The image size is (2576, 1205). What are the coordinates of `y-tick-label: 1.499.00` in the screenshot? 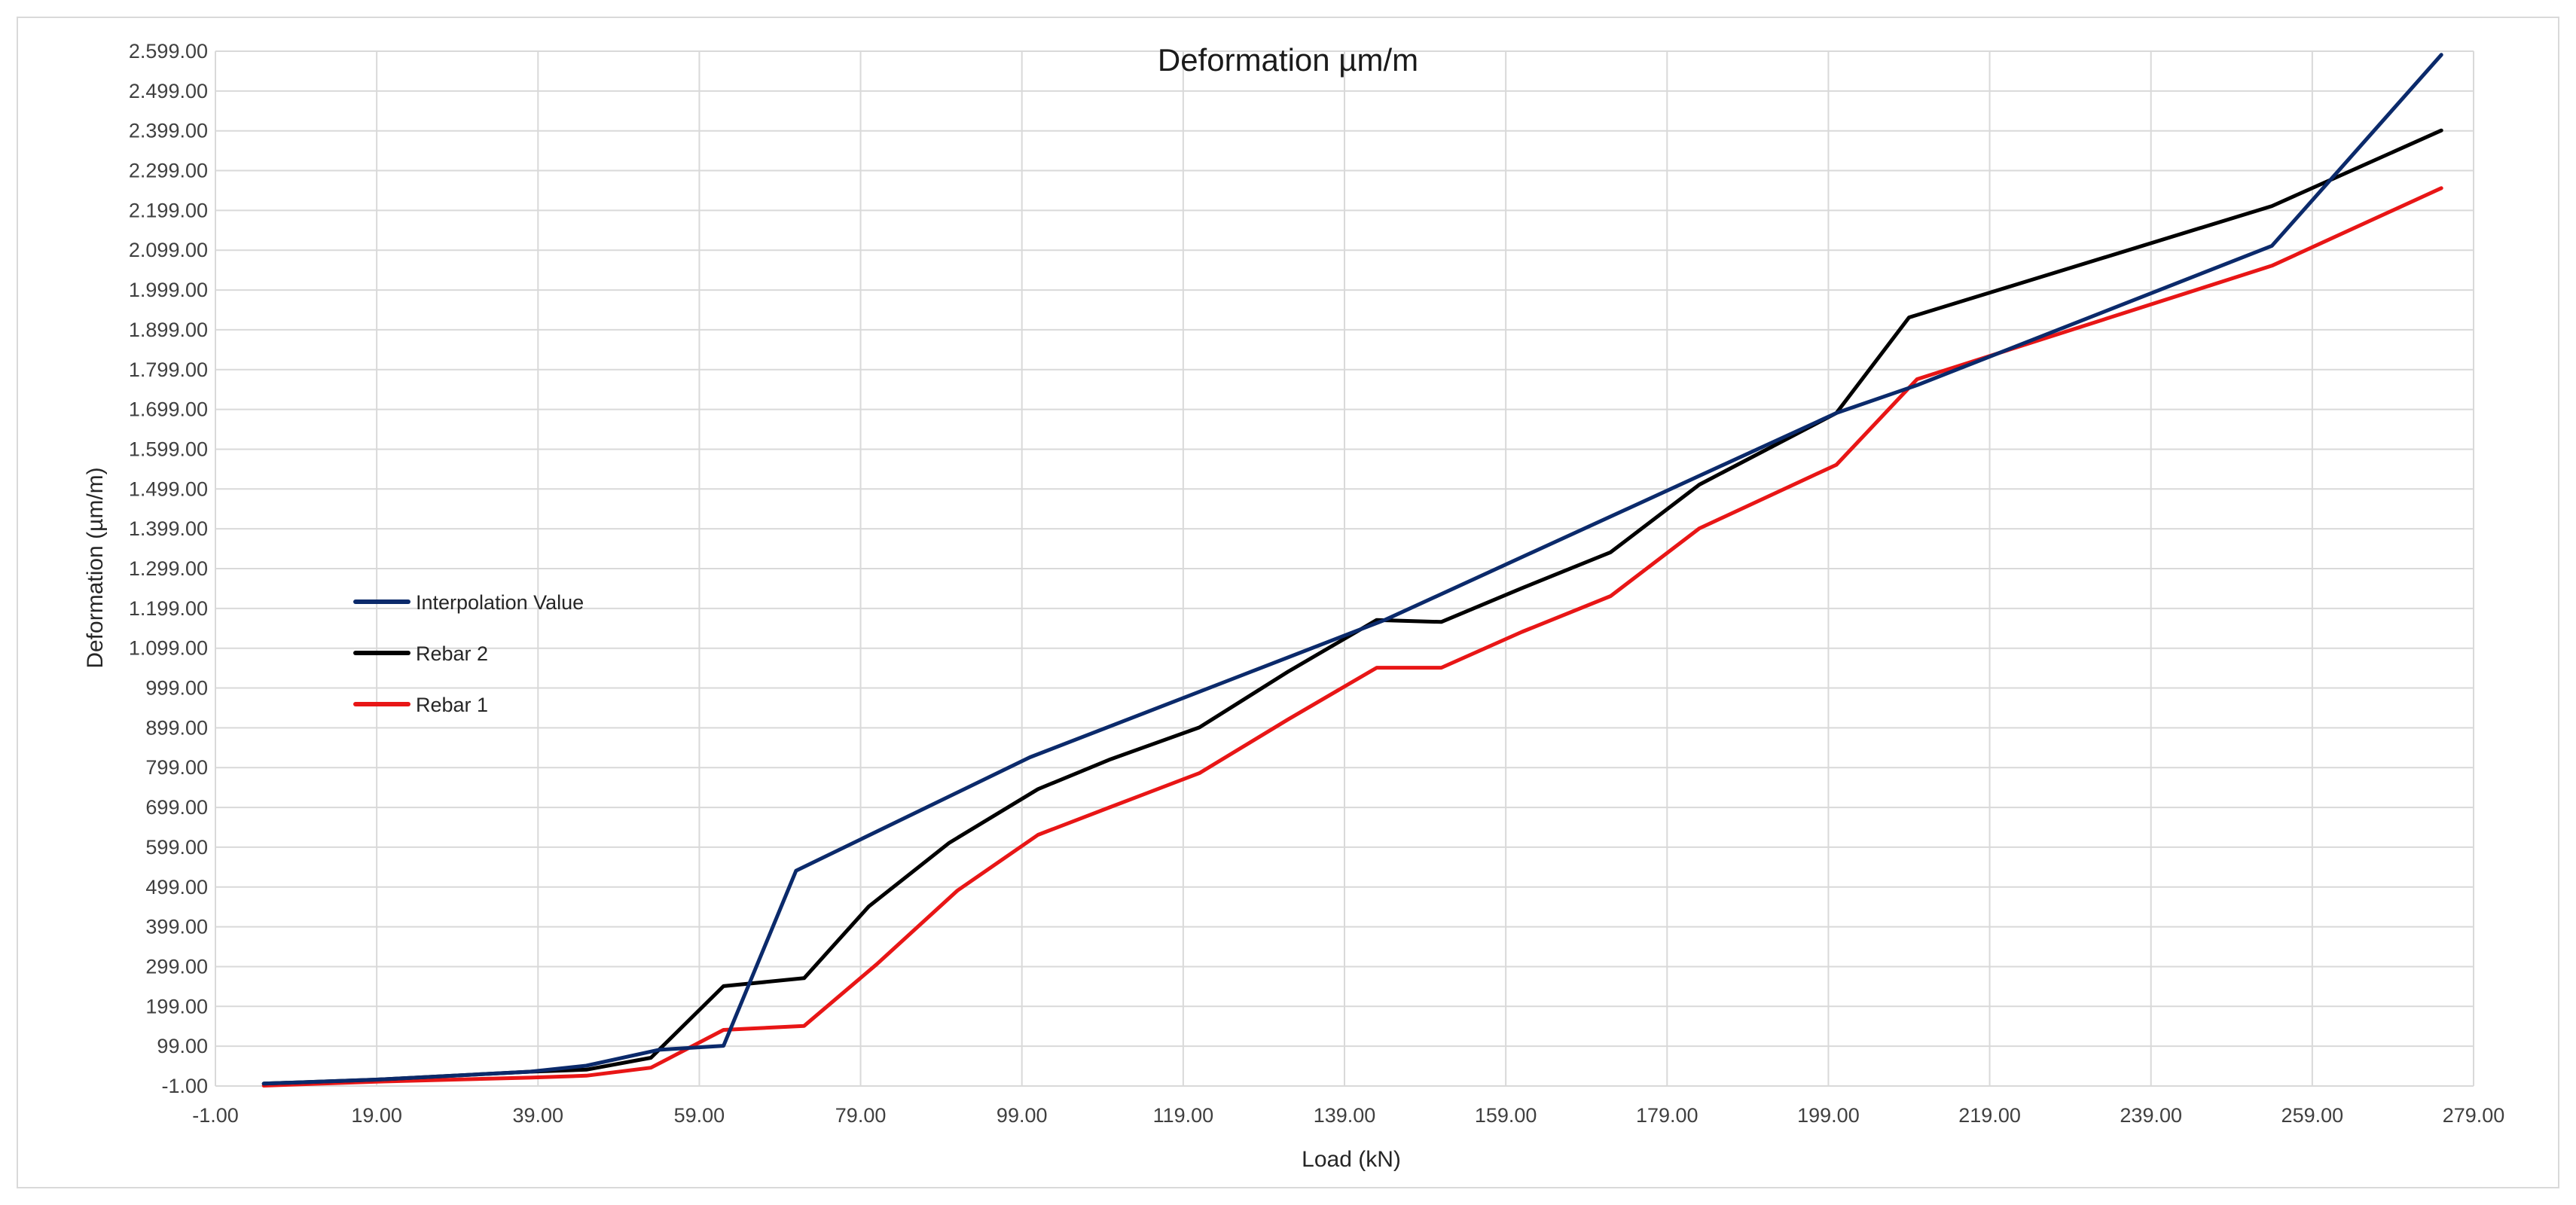 It's located at (169, 488).